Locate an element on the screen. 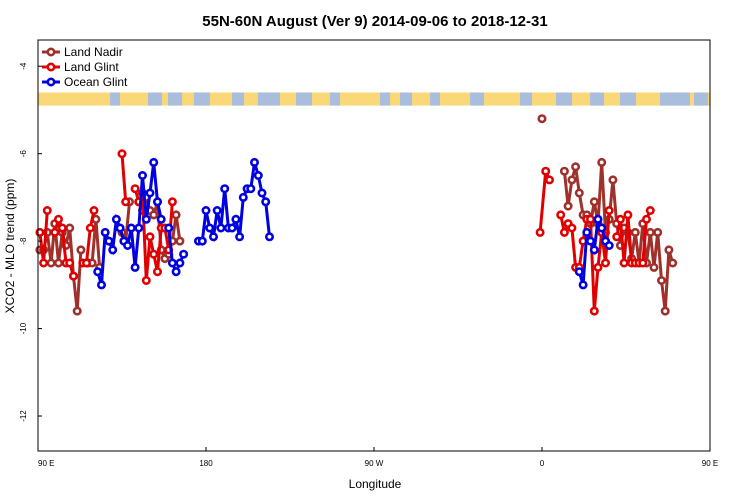  y-tick-label: -10 is located at coordinates (23, 328).